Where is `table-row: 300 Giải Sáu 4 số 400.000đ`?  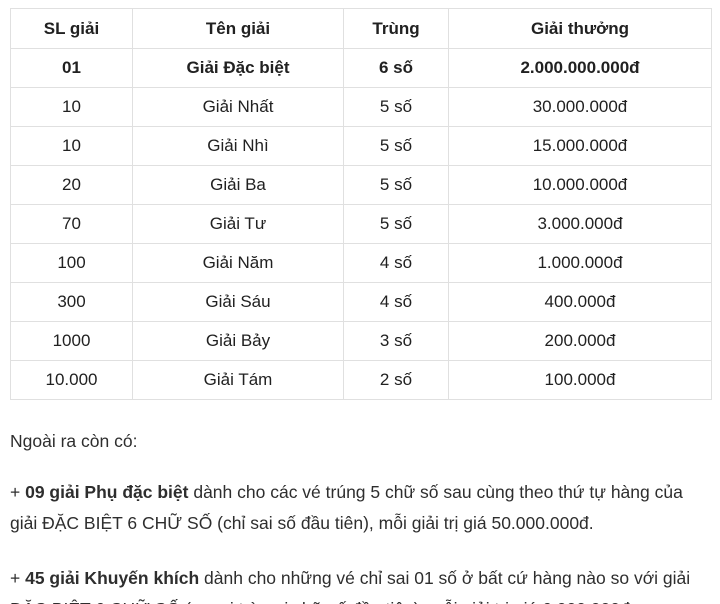 table-row: 300 Giải Sáu 4 số 400.000đ is located at coordinates (361, 302).